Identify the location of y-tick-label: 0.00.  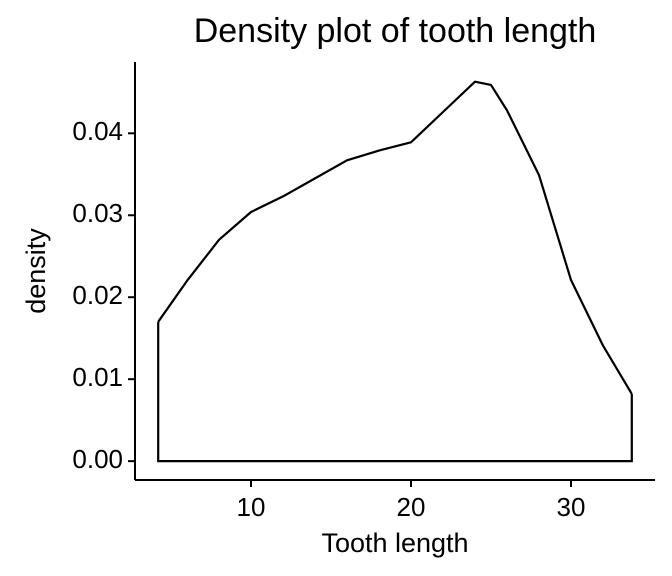
(97, 459).